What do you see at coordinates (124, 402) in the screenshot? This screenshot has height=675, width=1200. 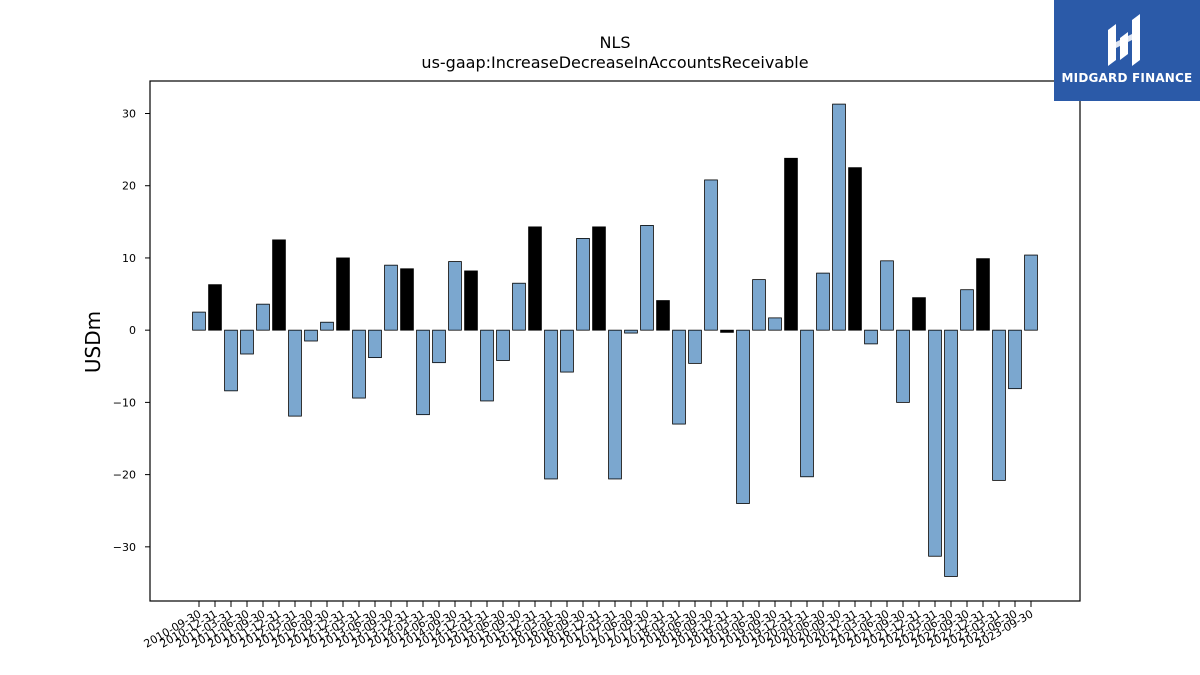 I see `y-tick-label: −10` at bounding box center [124, 402].